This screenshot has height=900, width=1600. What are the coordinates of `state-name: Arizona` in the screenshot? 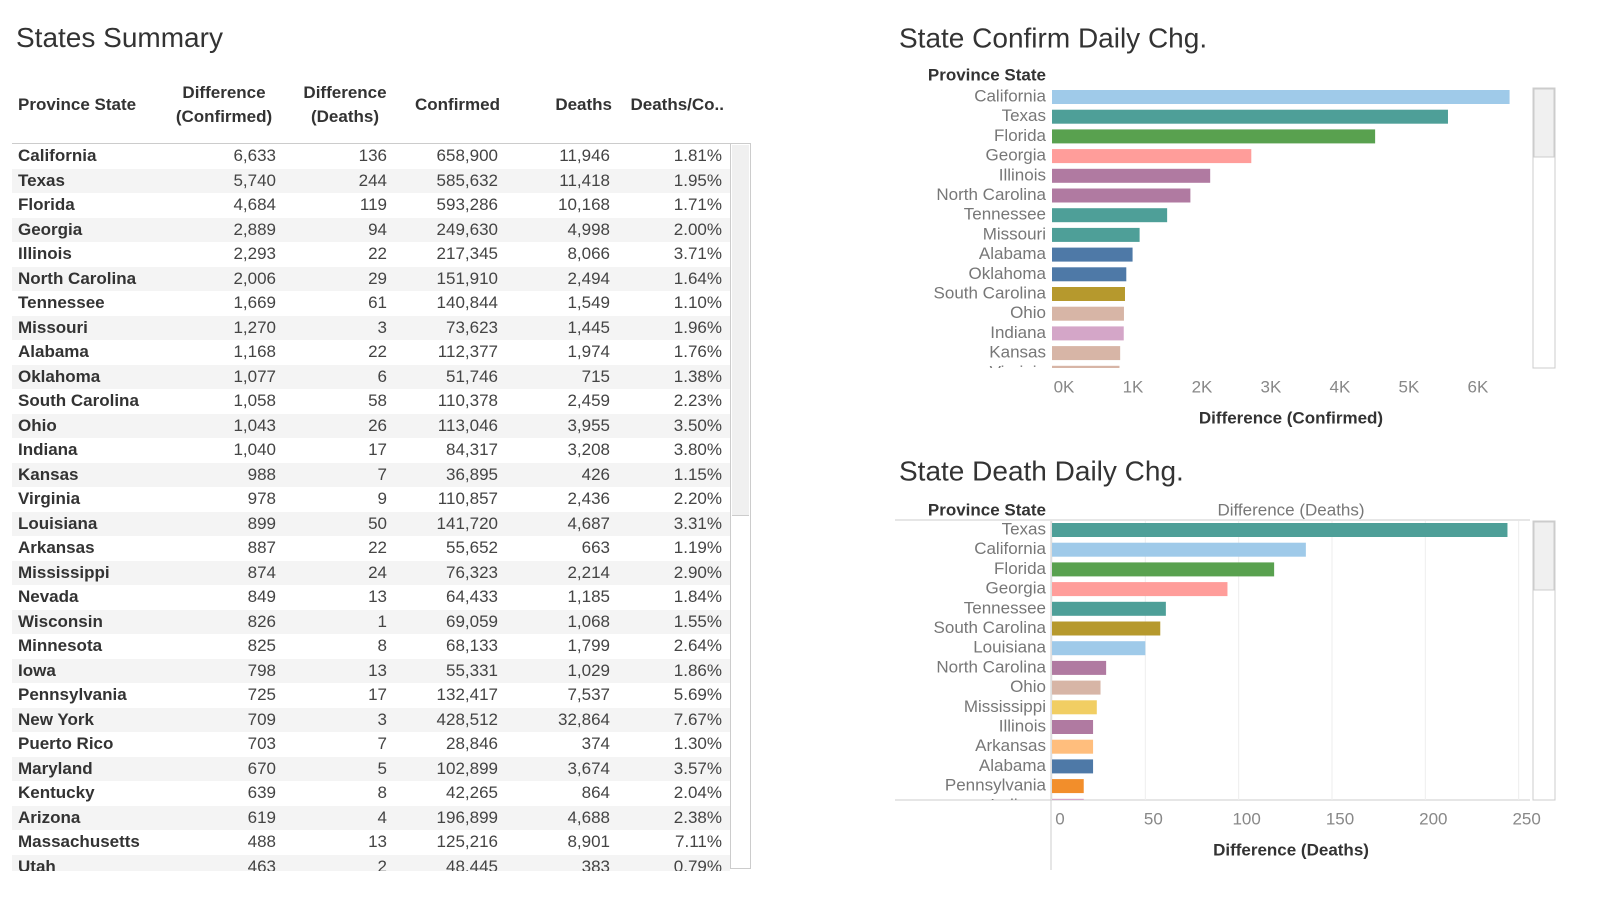 It's located at (49, 817).